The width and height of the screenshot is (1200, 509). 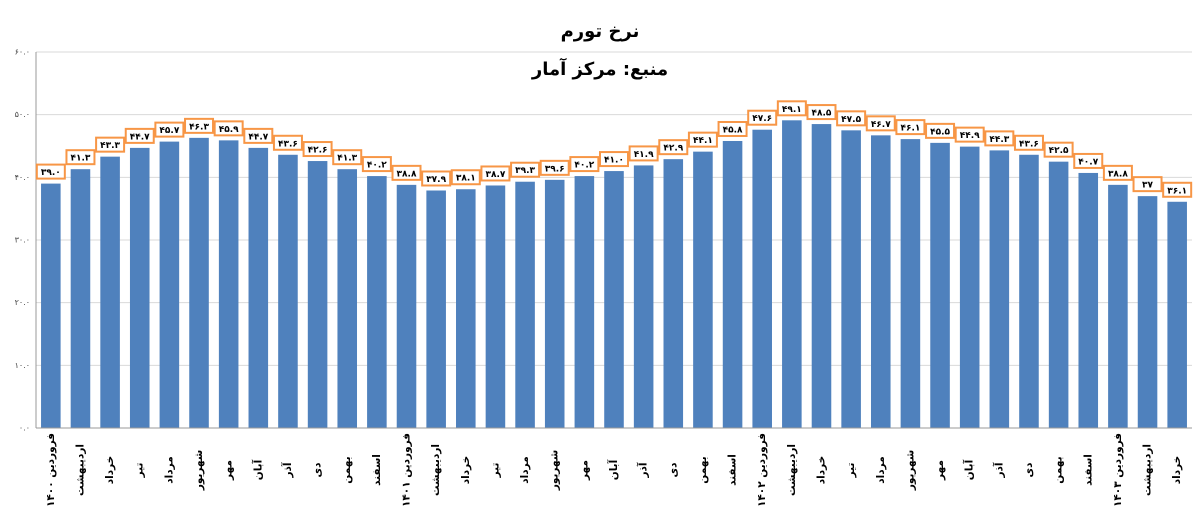 I want to click on value-label: ۴۷.۶, so click(x=762, y=119).